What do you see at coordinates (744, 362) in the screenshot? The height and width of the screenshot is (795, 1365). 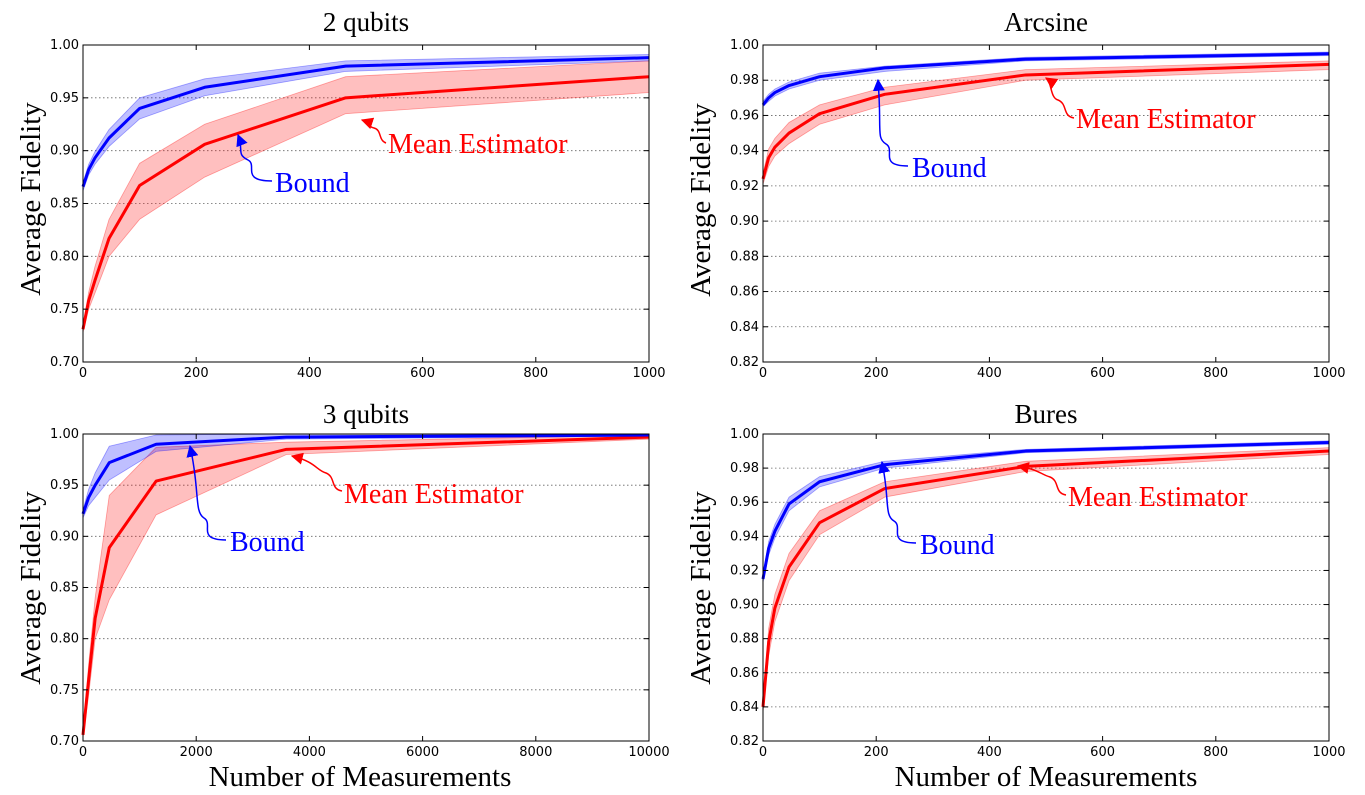 I see `y-tick-label: 0.82` at bounding box center [744, 362].